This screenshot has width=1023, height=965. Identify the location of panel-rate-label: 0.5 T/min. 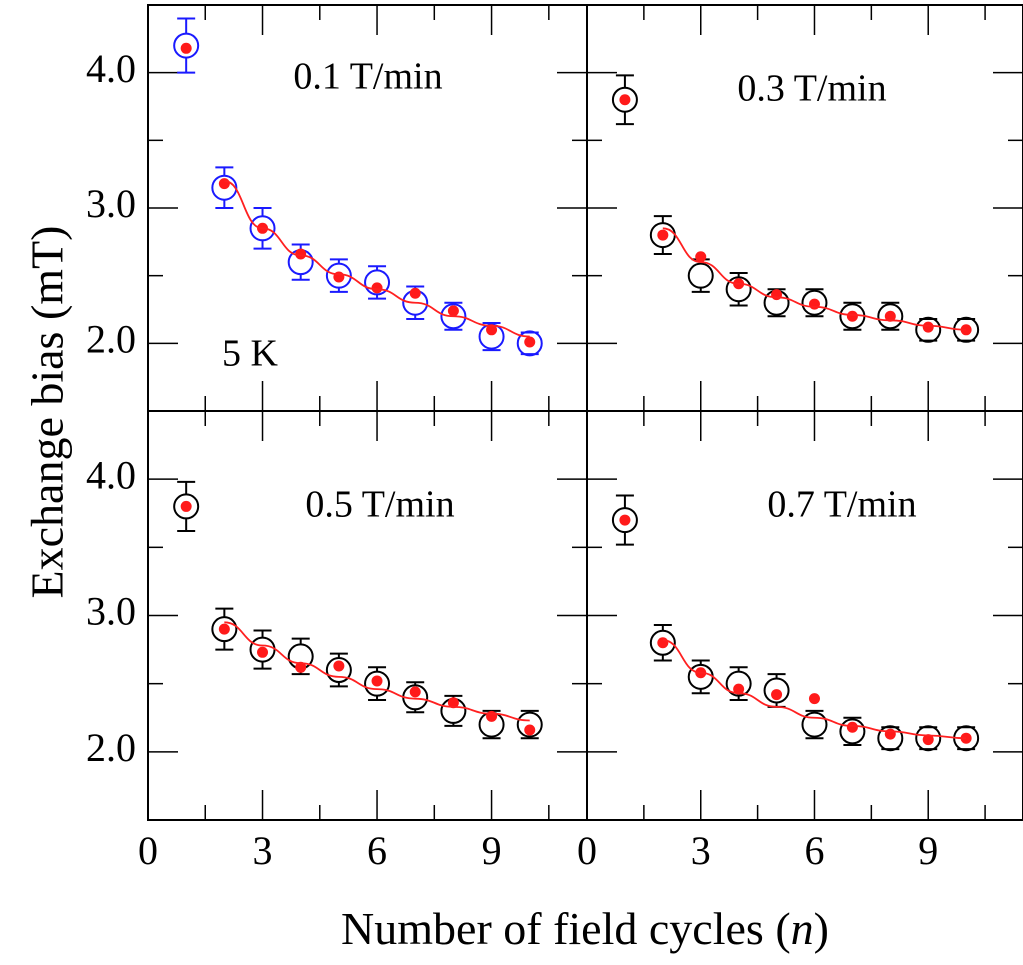
(379, 505).